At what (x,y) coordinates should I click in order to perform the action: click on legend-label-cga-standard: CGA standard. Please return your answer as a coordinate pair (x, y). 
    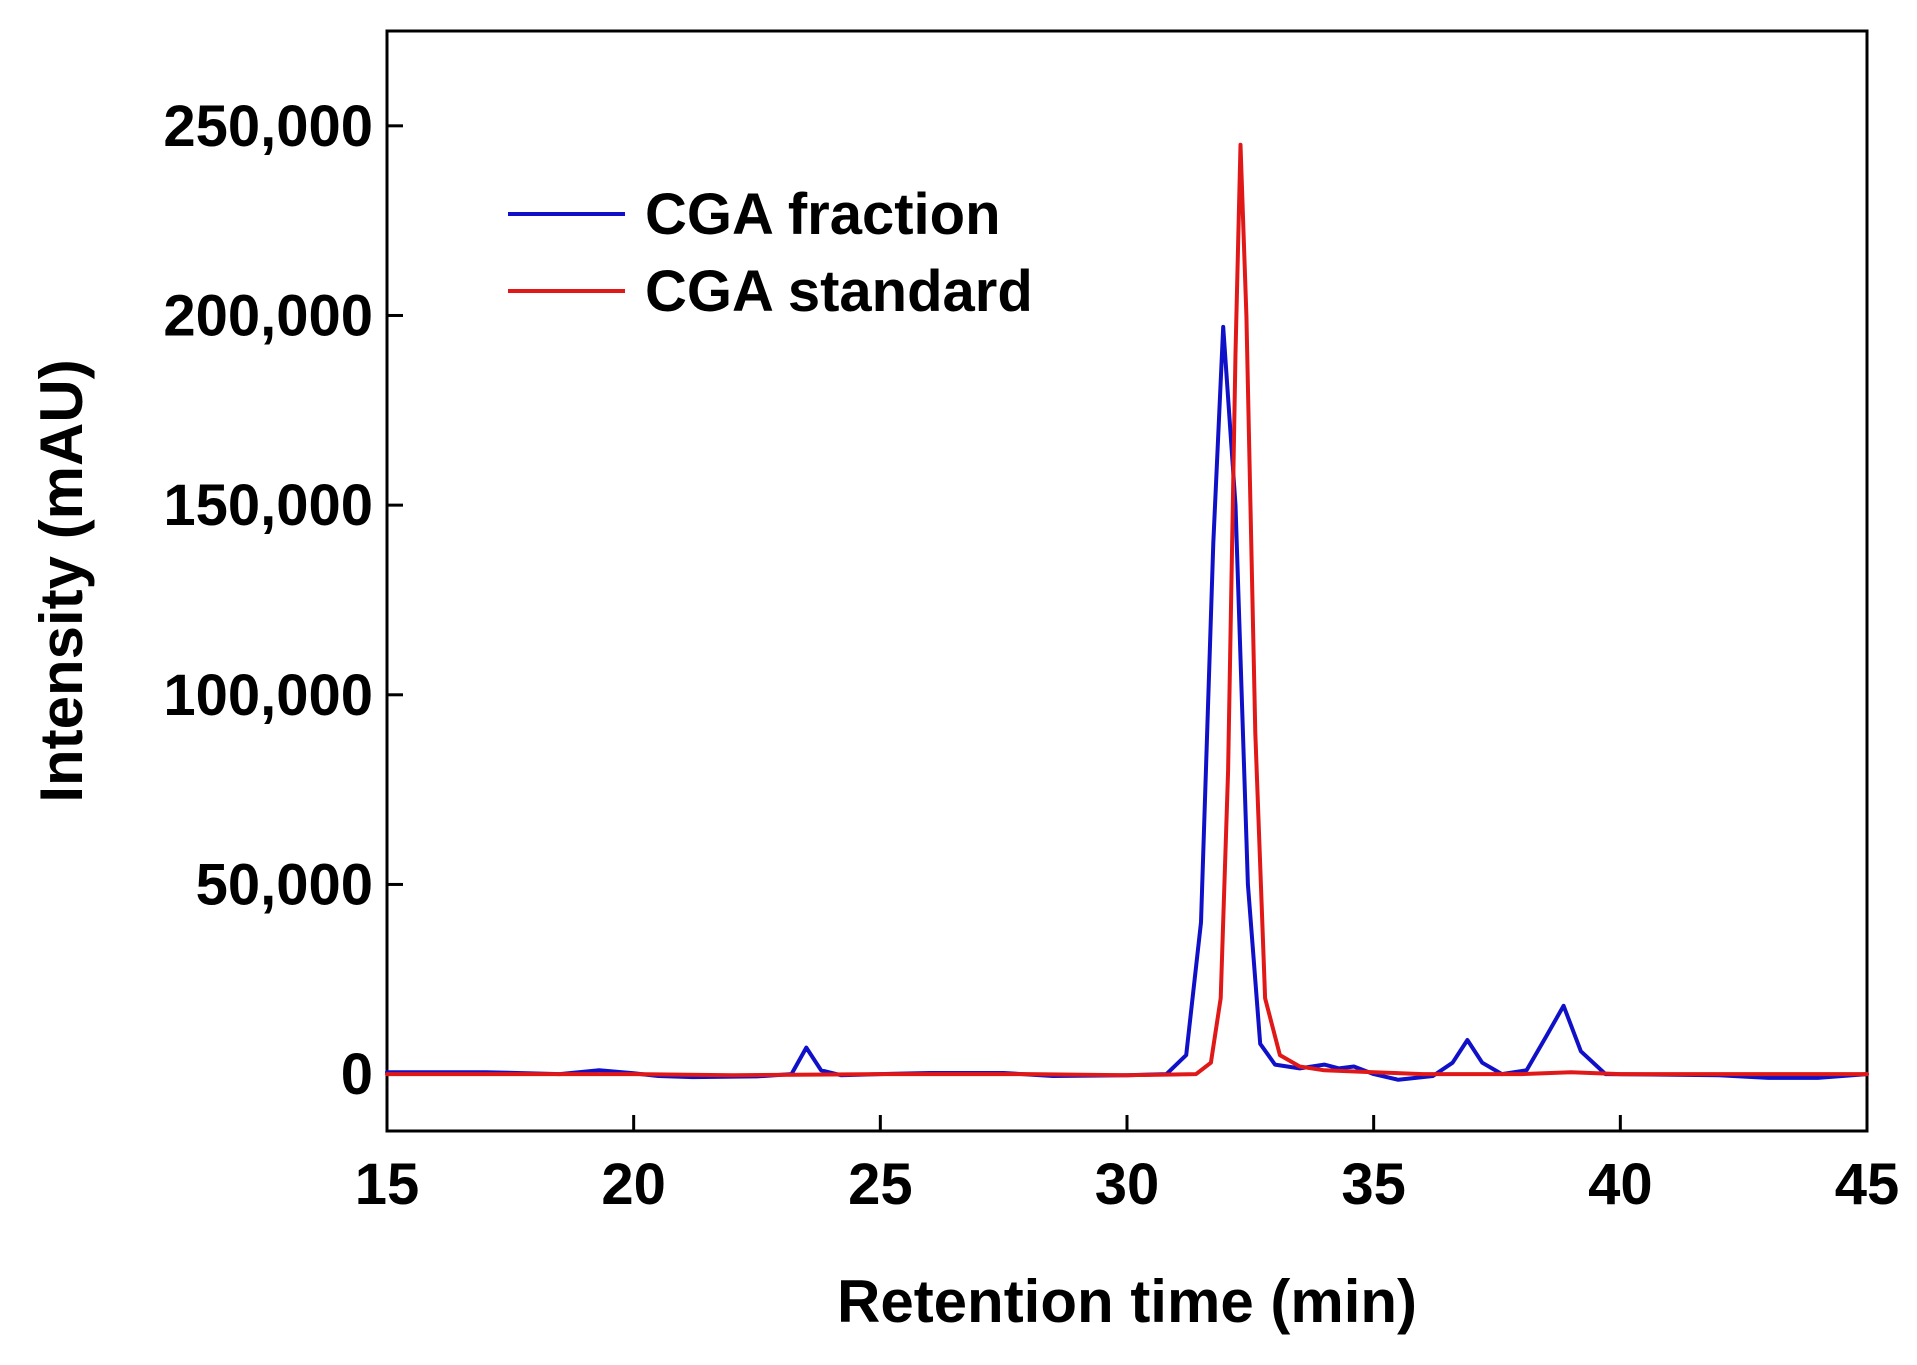
    Looking at the image, I should click on (839, 291).